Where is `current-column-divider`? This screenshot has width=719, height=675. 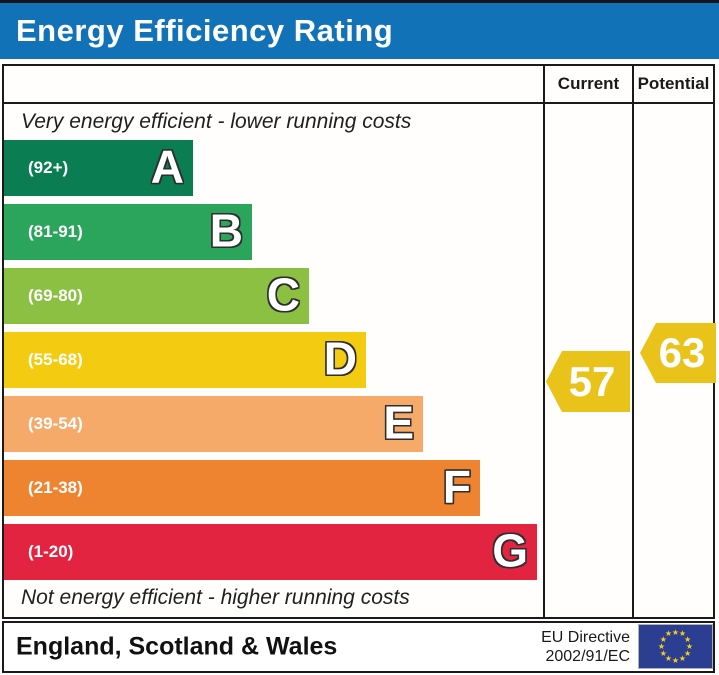
current-column-divider is located at coordinates (544, 341).